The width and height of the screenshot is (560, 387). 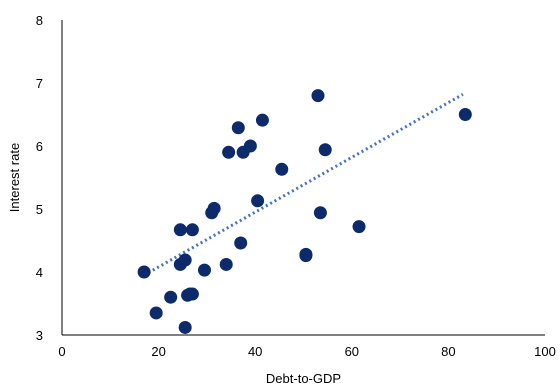 I want to click on x-tick-label: 60, so click(x=352, y=351).